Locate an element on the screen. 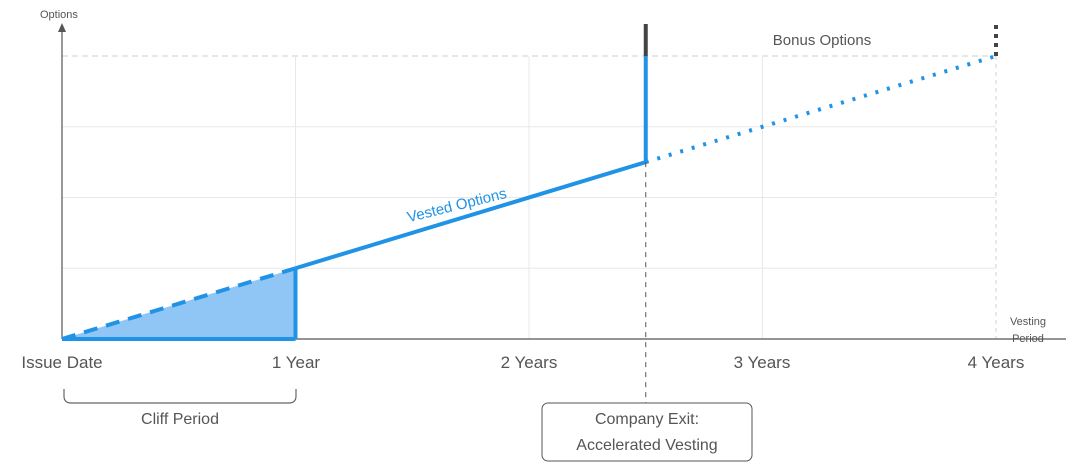  series-line-dotted is located at coordinates (821, 109).